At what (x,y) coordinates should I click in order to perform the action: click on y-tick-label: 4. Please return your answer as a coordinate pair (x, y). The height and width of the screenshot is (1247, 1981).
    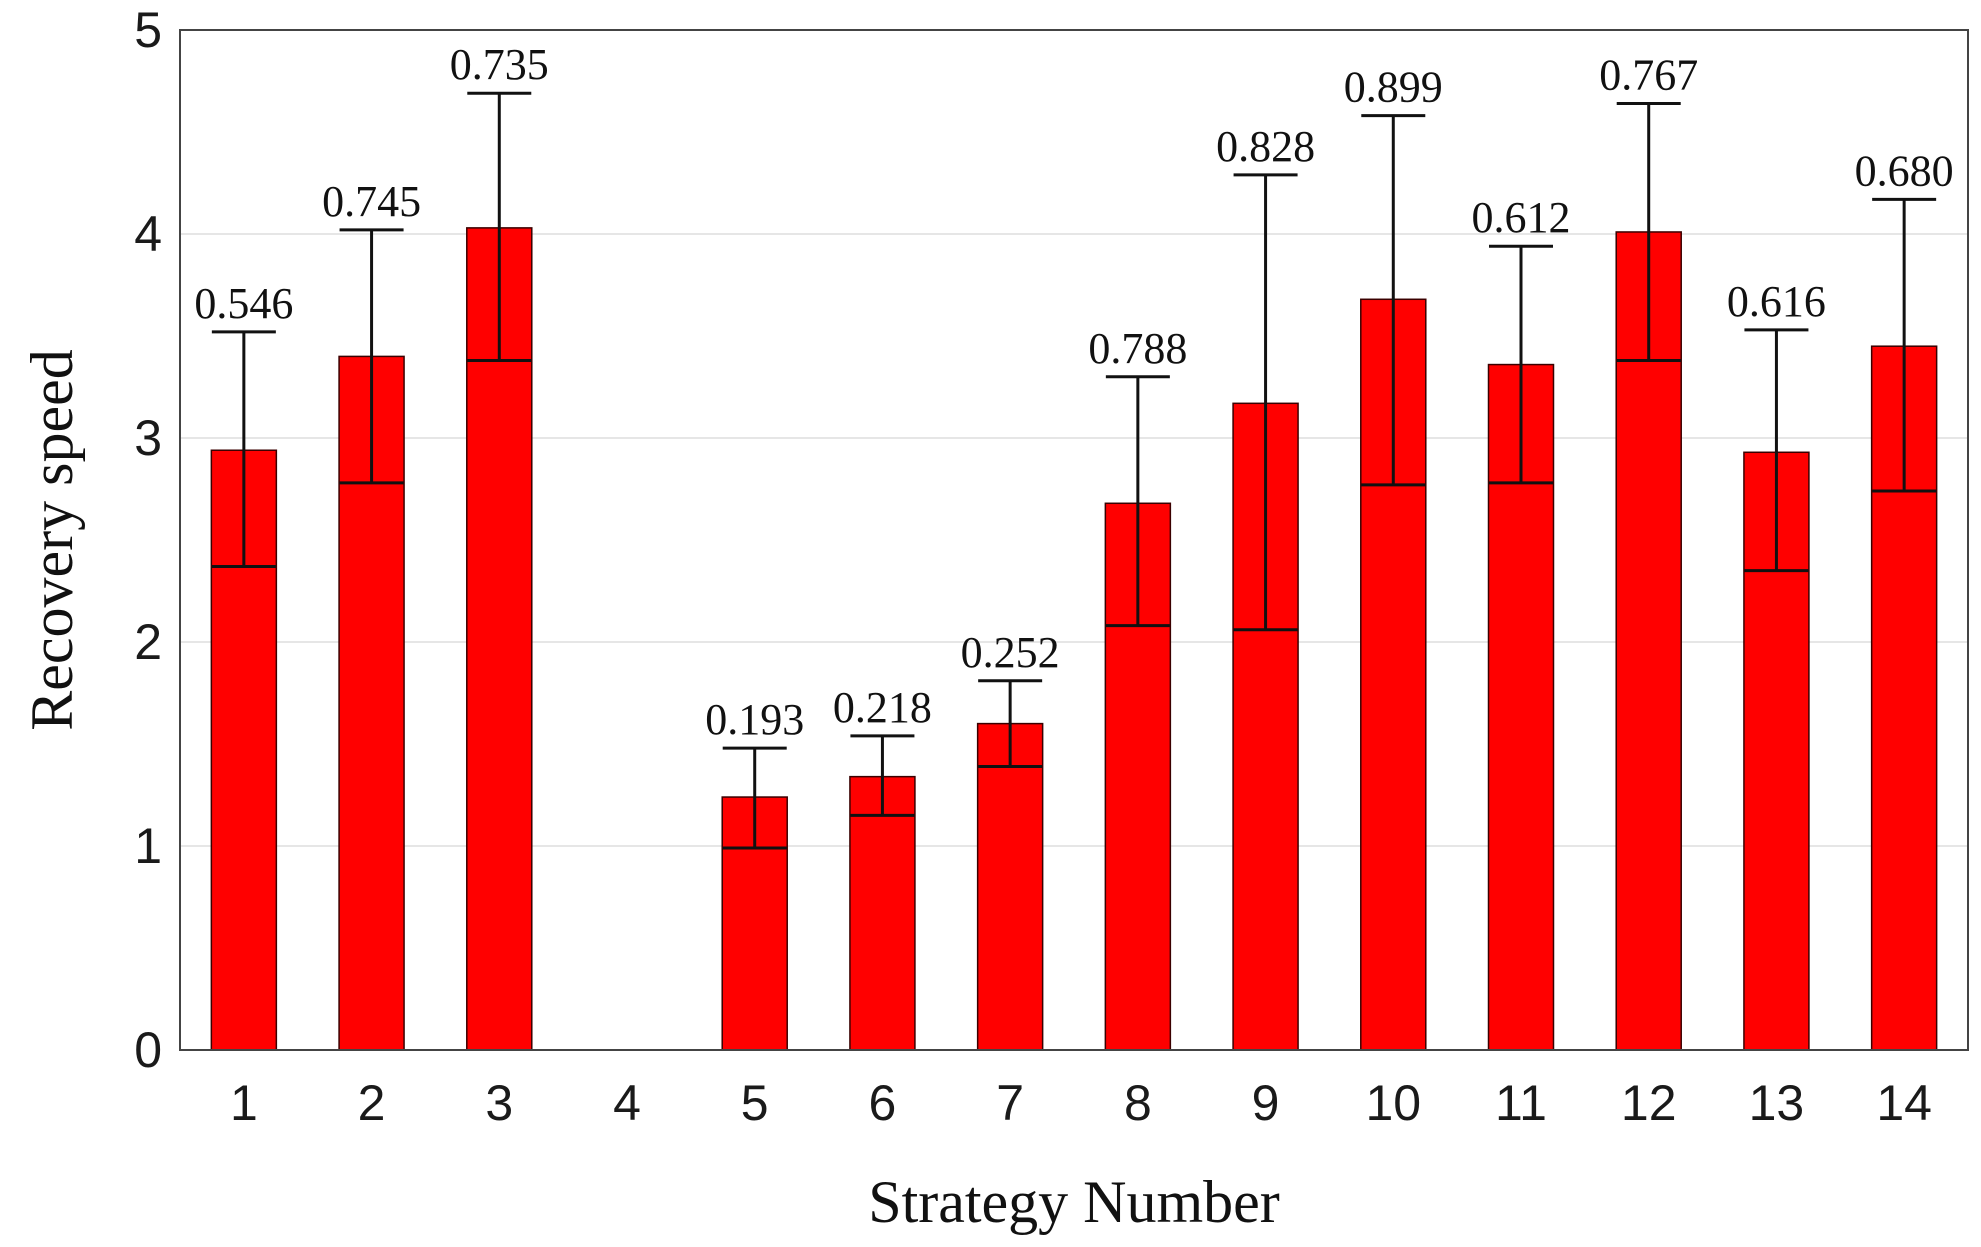
    Looking at the image, I should click on (148, 234).